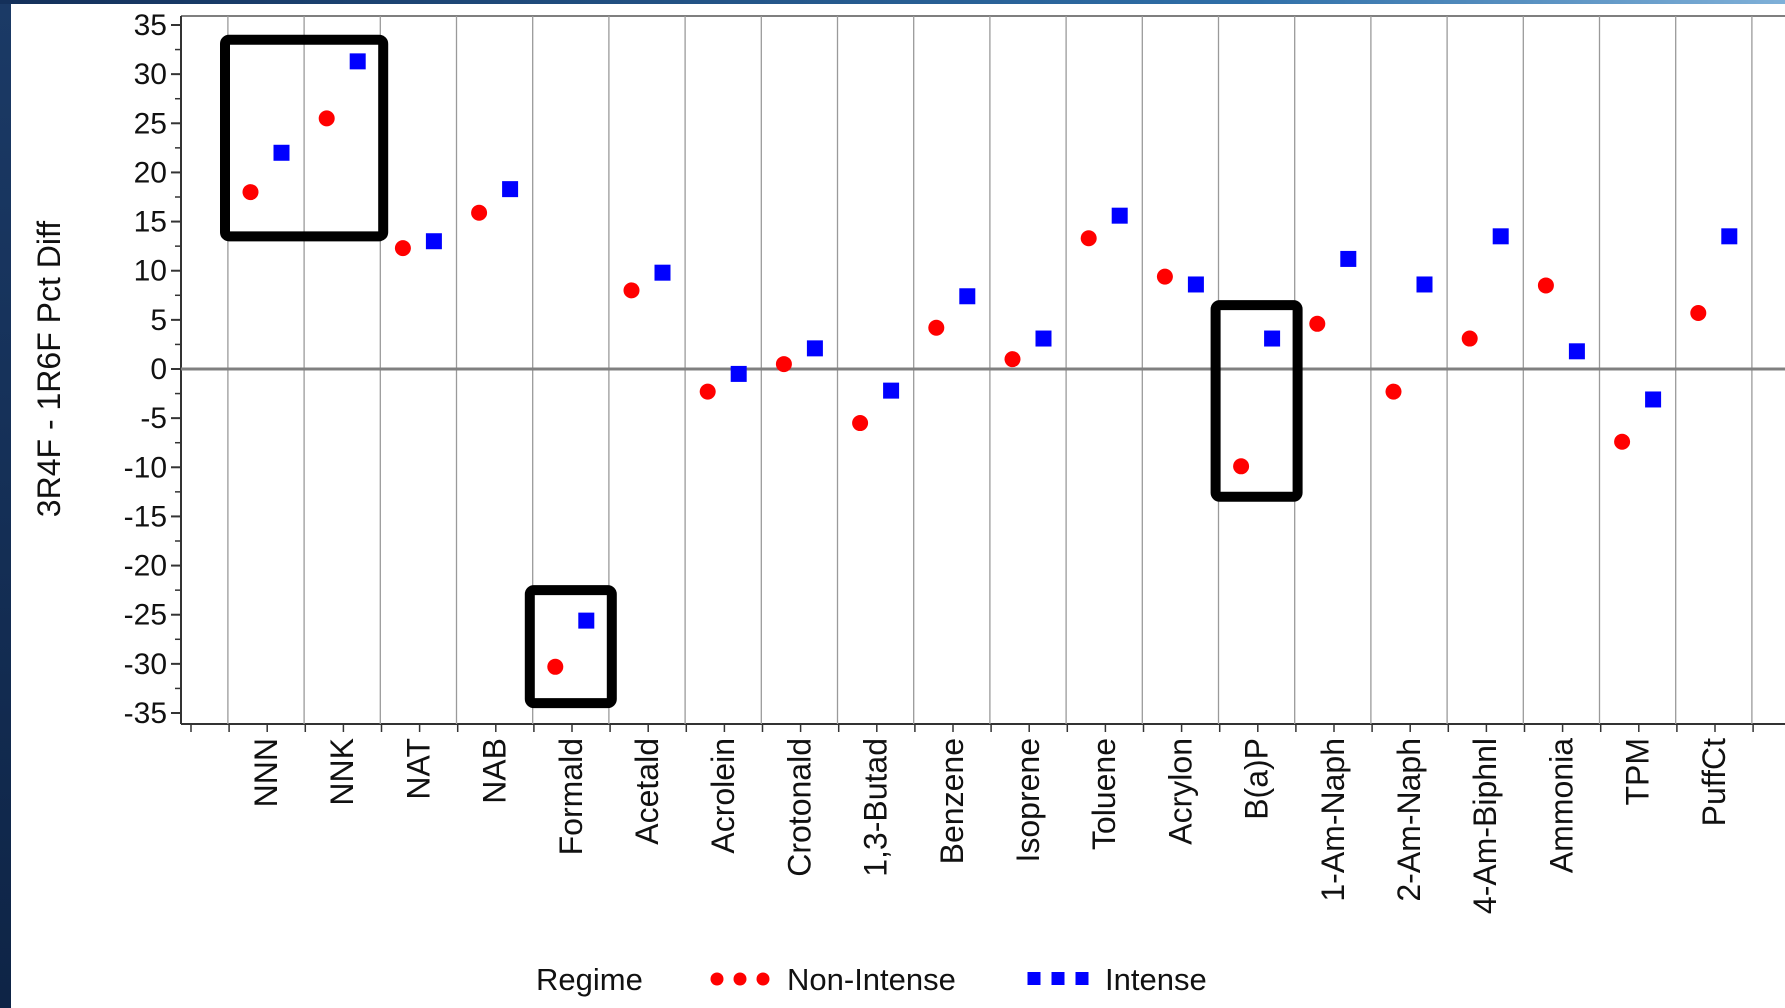 The width and height of the screenshot is (1785, 1008). I want to click on y-axis: 35 30 25 20 15 10 5 0 -5 -10 -15 -20 -25 -30 -35, so click(152, 369).